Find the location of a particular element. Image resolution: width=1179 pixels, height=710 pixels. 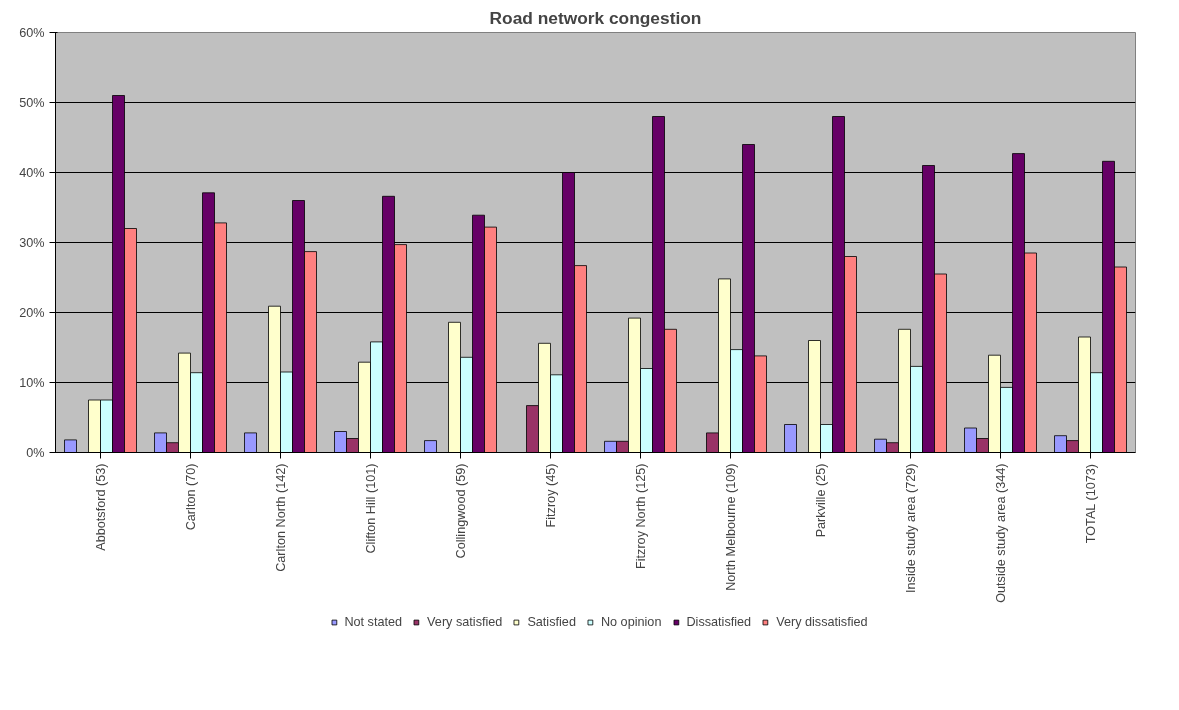

x-tick-label: Abbotsford (53) is located at coordinates (100, 507).